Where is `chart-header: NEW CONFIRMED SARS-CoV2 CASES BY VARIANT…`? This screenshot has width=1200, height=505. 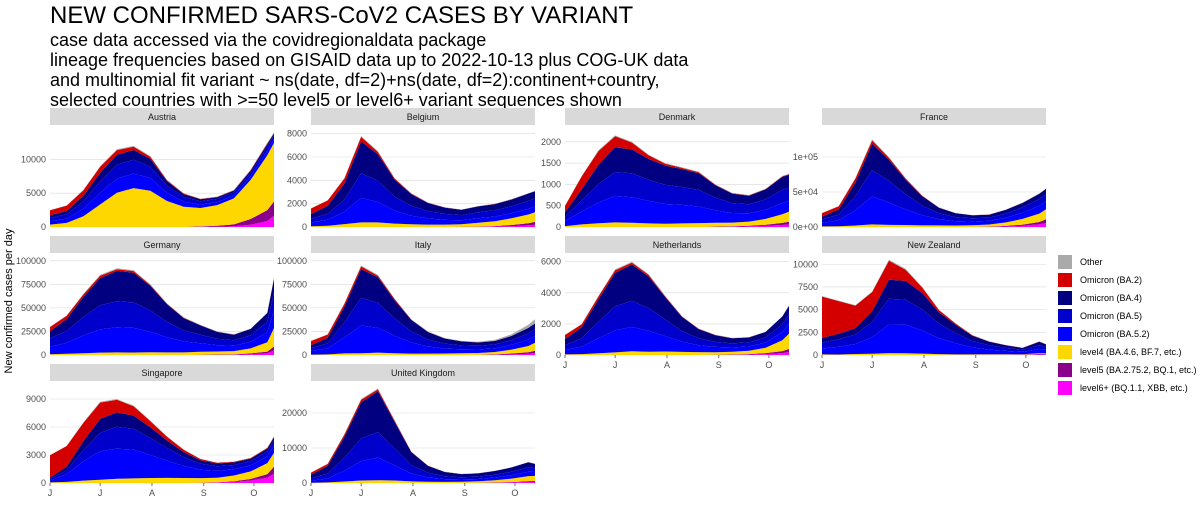
chart-header: NEW CONFIRMED SARS-CoV2 CASES BY VARIANT… is located at coordinates (369, 56).